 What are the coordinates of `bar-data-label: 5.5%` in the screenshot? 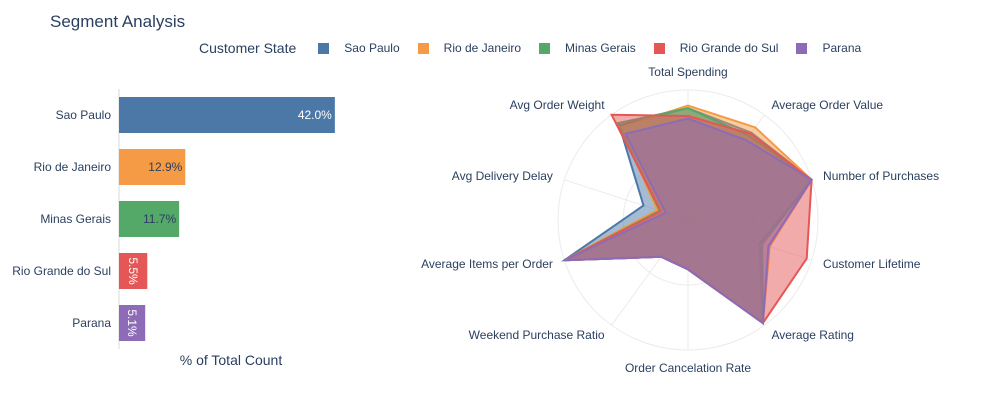 It's located at (133, 271).